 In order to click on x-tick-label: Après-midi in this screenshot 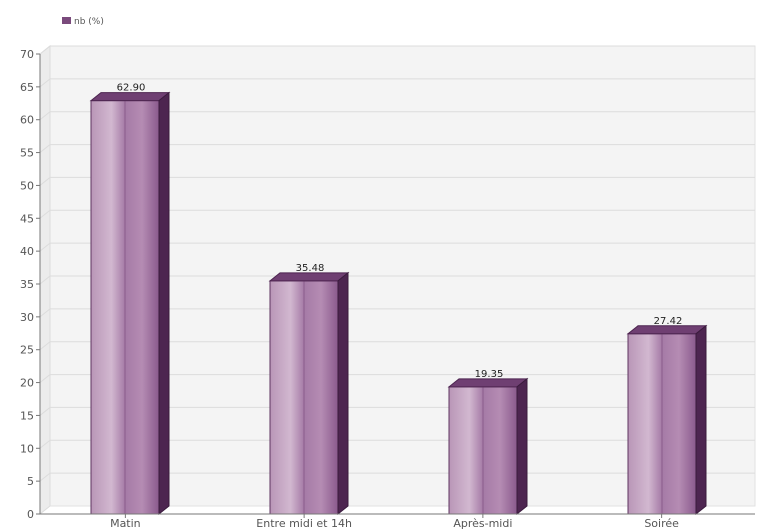, I will do `click(482, 523)`.